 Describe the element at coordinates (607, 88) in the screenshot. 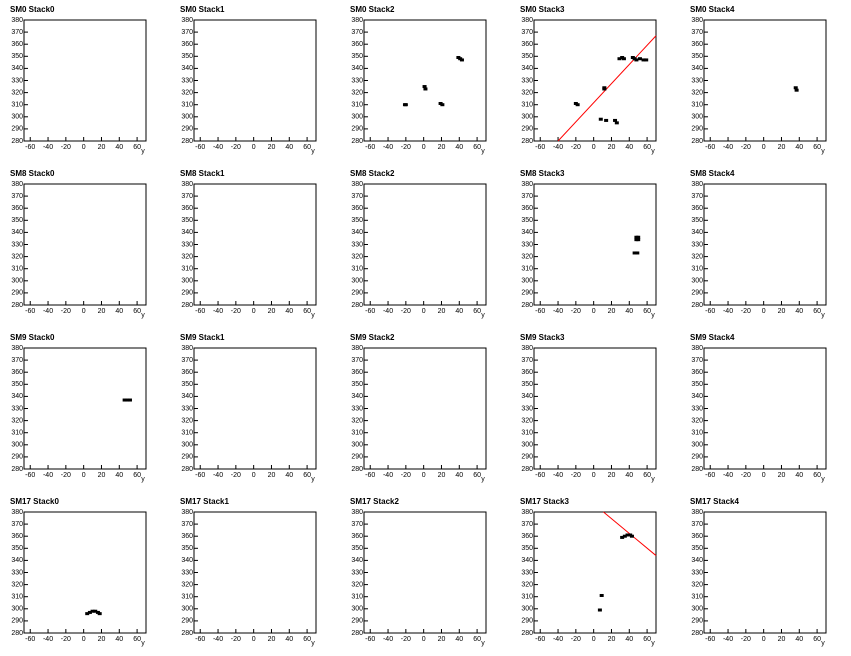

I see `fit-line` at that location.